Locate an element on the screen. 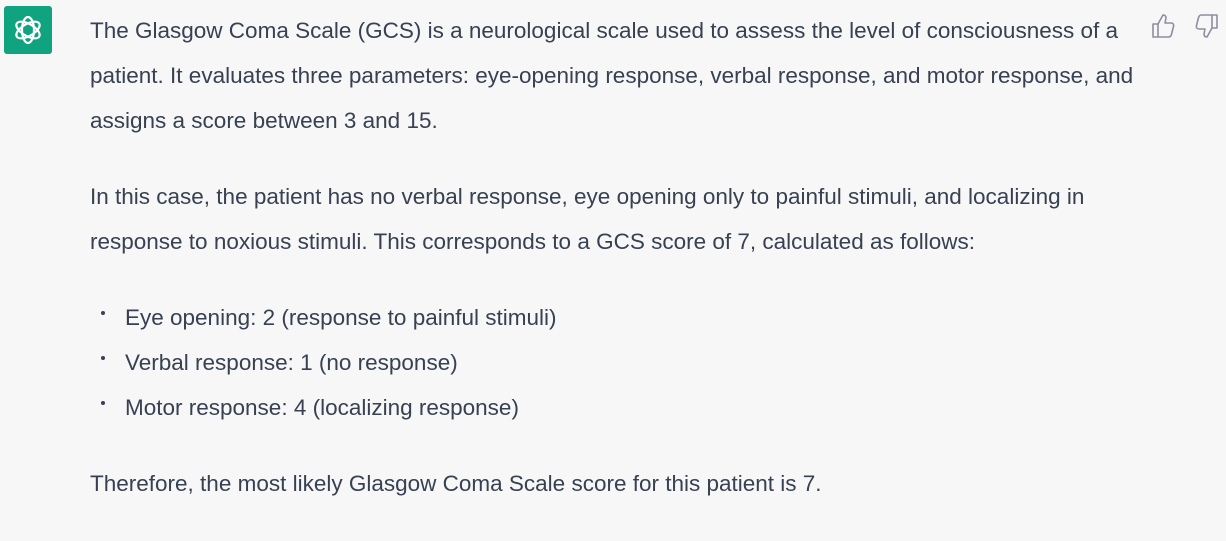 The image size is (1226, 541). logo is located at coordinates (28, 30).